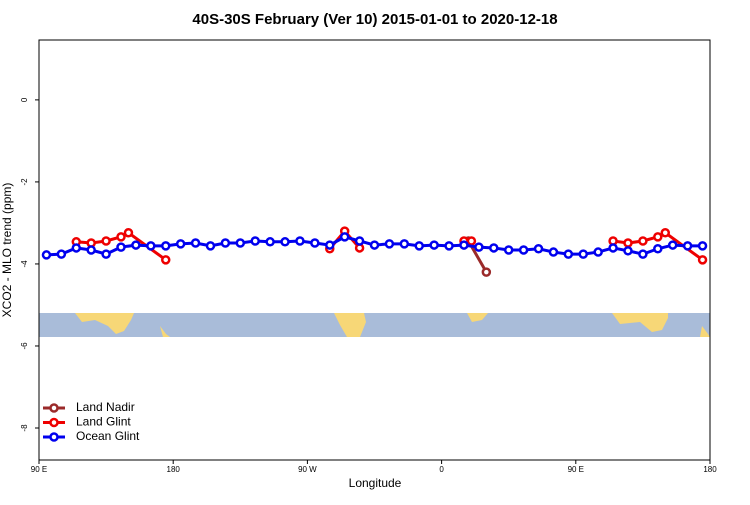 This screenshot has height=505, width=750. Describe the element at coordinates (24, 99) in the screenshot. I see `y-tick-label: 0` at that location.